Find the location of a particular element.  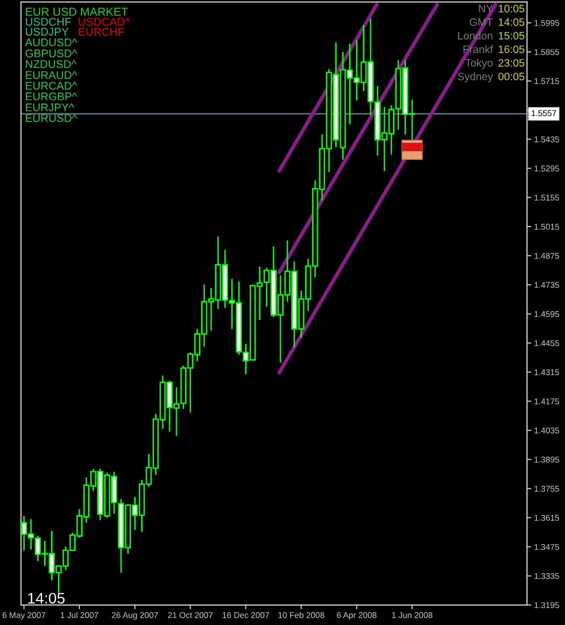

y-tick-label: 1.3195 is located at coordinates (547, 605).